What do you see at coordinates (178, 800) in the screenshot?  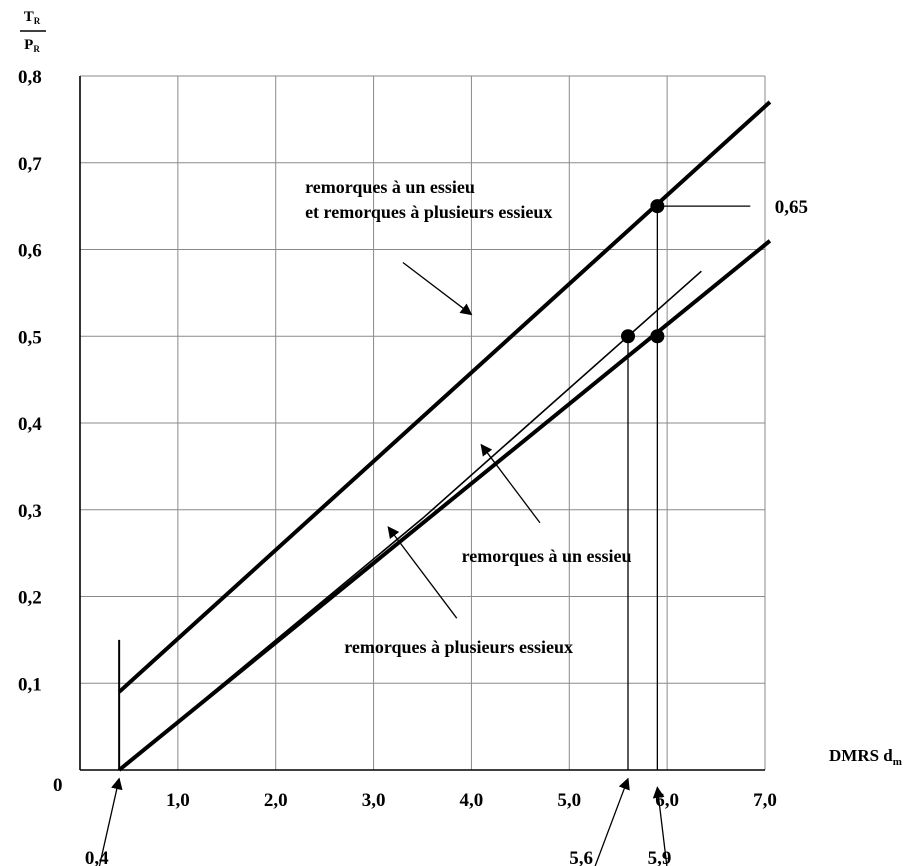 I see `x-tick-label: 1,0` at bounding box center [178, 800].